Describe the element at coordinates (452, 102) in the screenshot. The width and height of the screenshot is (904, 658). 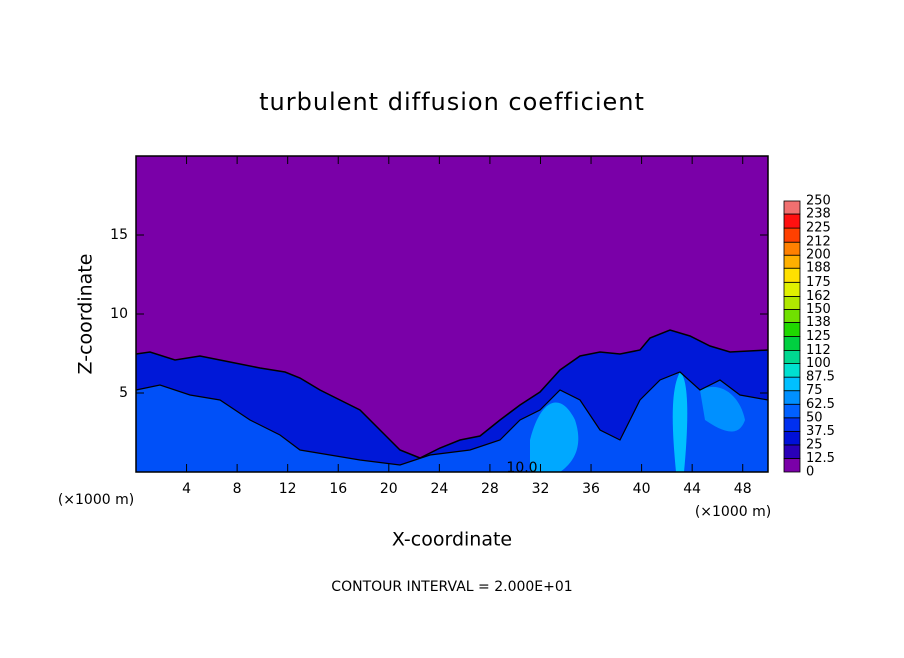
I see `chart-title: turbulent diffusion coefficient` at that location.